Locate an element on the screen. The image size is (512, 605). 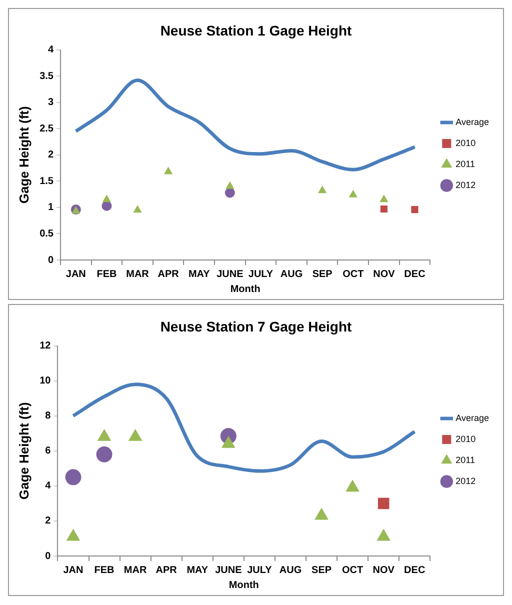
y-tick-label: 10 is located at coordinates (46, 381).